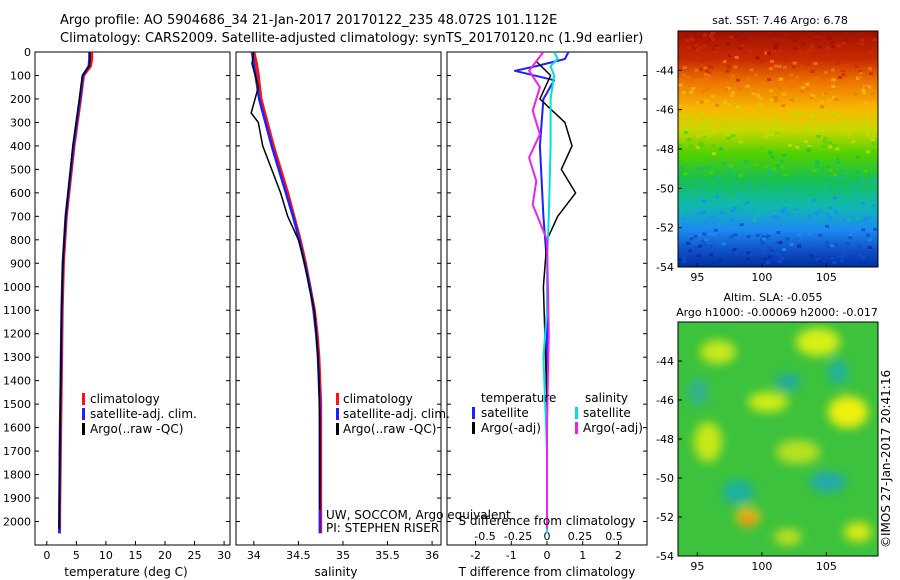 The height and width of the screenshot is (580, 900). I want to click on depth-tick-label: 1800, so click(17, 475).